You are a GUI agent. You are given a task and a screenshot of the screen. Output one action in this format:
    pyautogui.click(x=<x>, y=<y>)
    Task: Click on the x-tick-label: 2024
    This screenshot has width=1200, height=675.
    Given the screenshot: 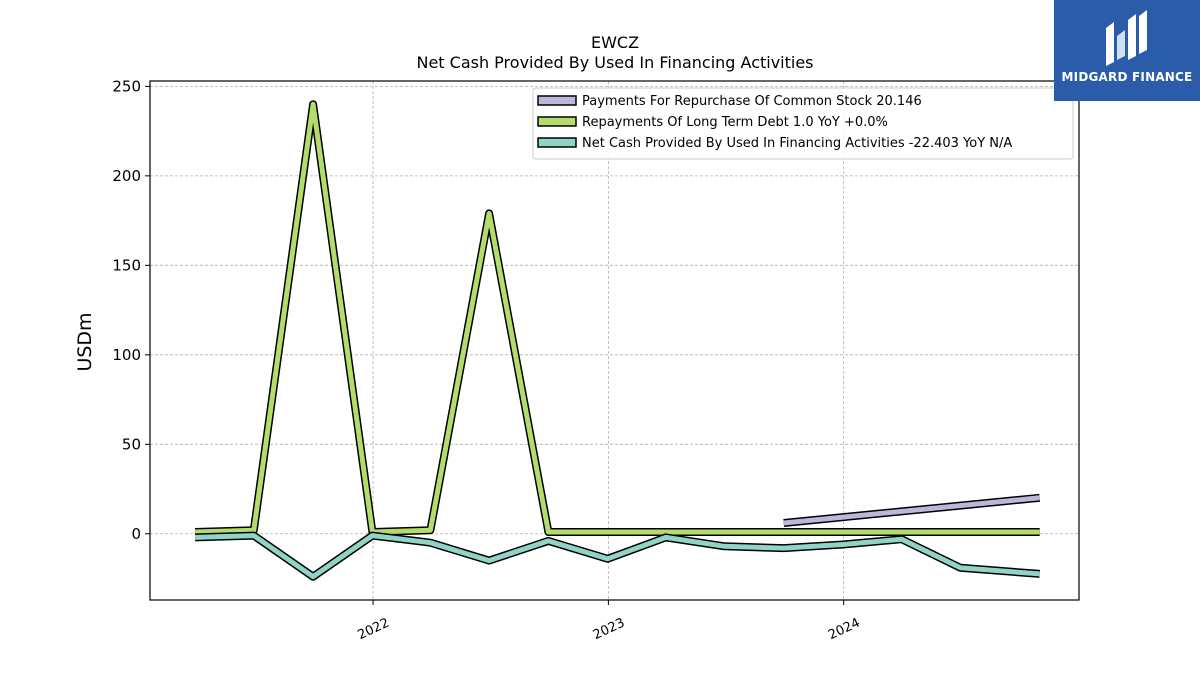 What is the action you would take?
    pyautogui.click(x=844, y=630)
    